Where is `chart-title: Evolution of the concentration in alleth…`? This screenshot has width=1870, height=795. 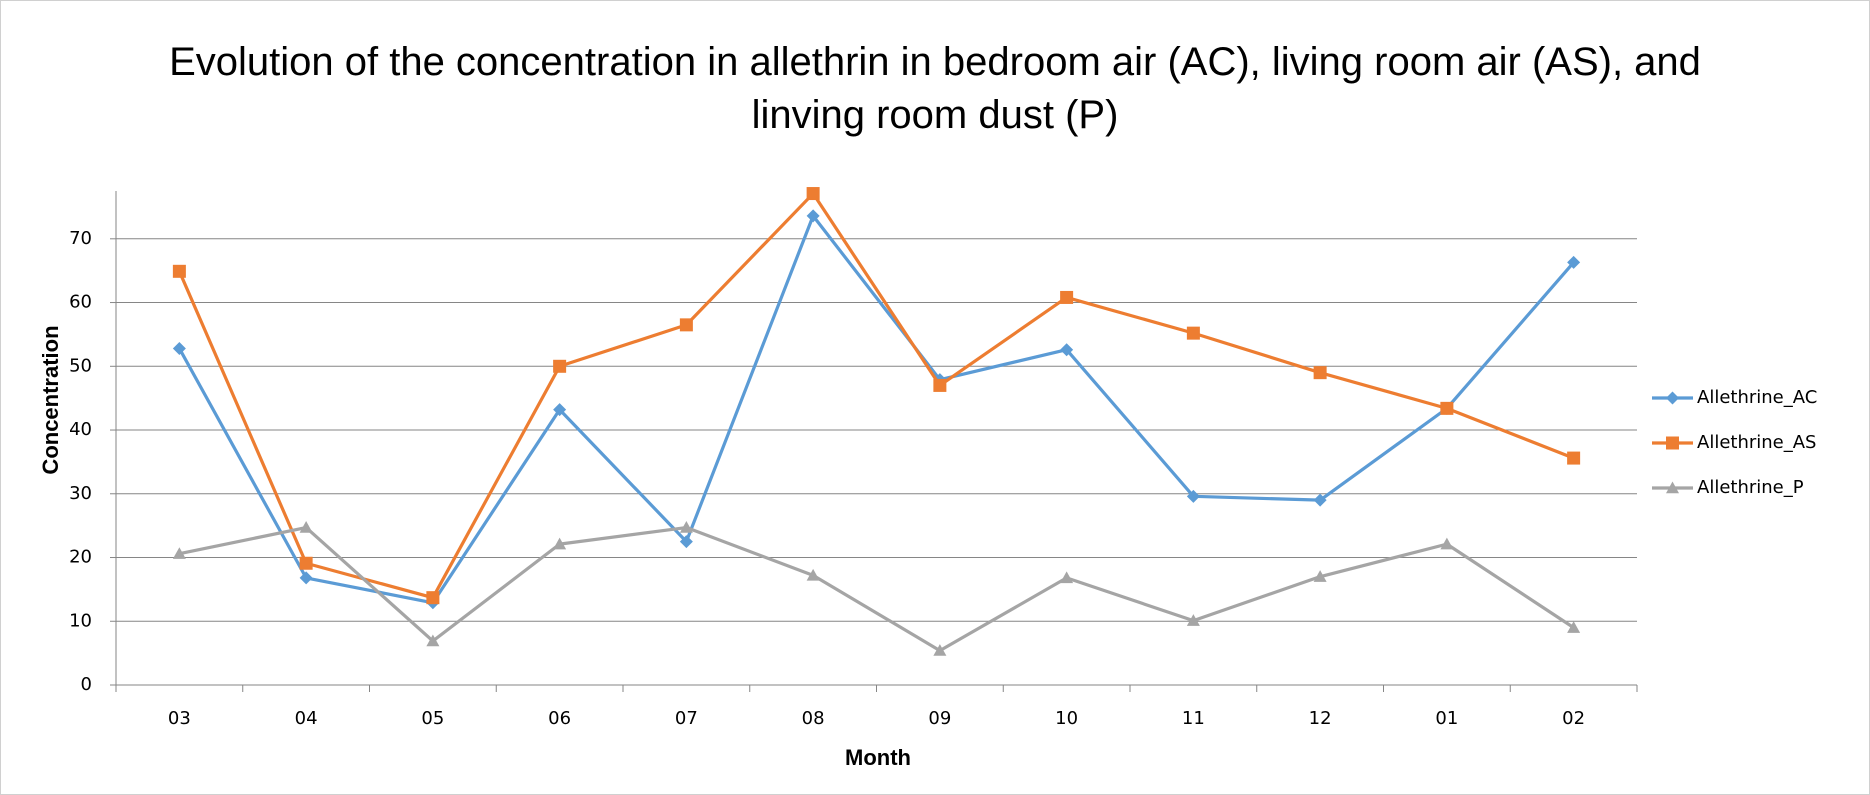
chart-title: Evolution of the concentration in alleth… is located at coordinates (935, 88).